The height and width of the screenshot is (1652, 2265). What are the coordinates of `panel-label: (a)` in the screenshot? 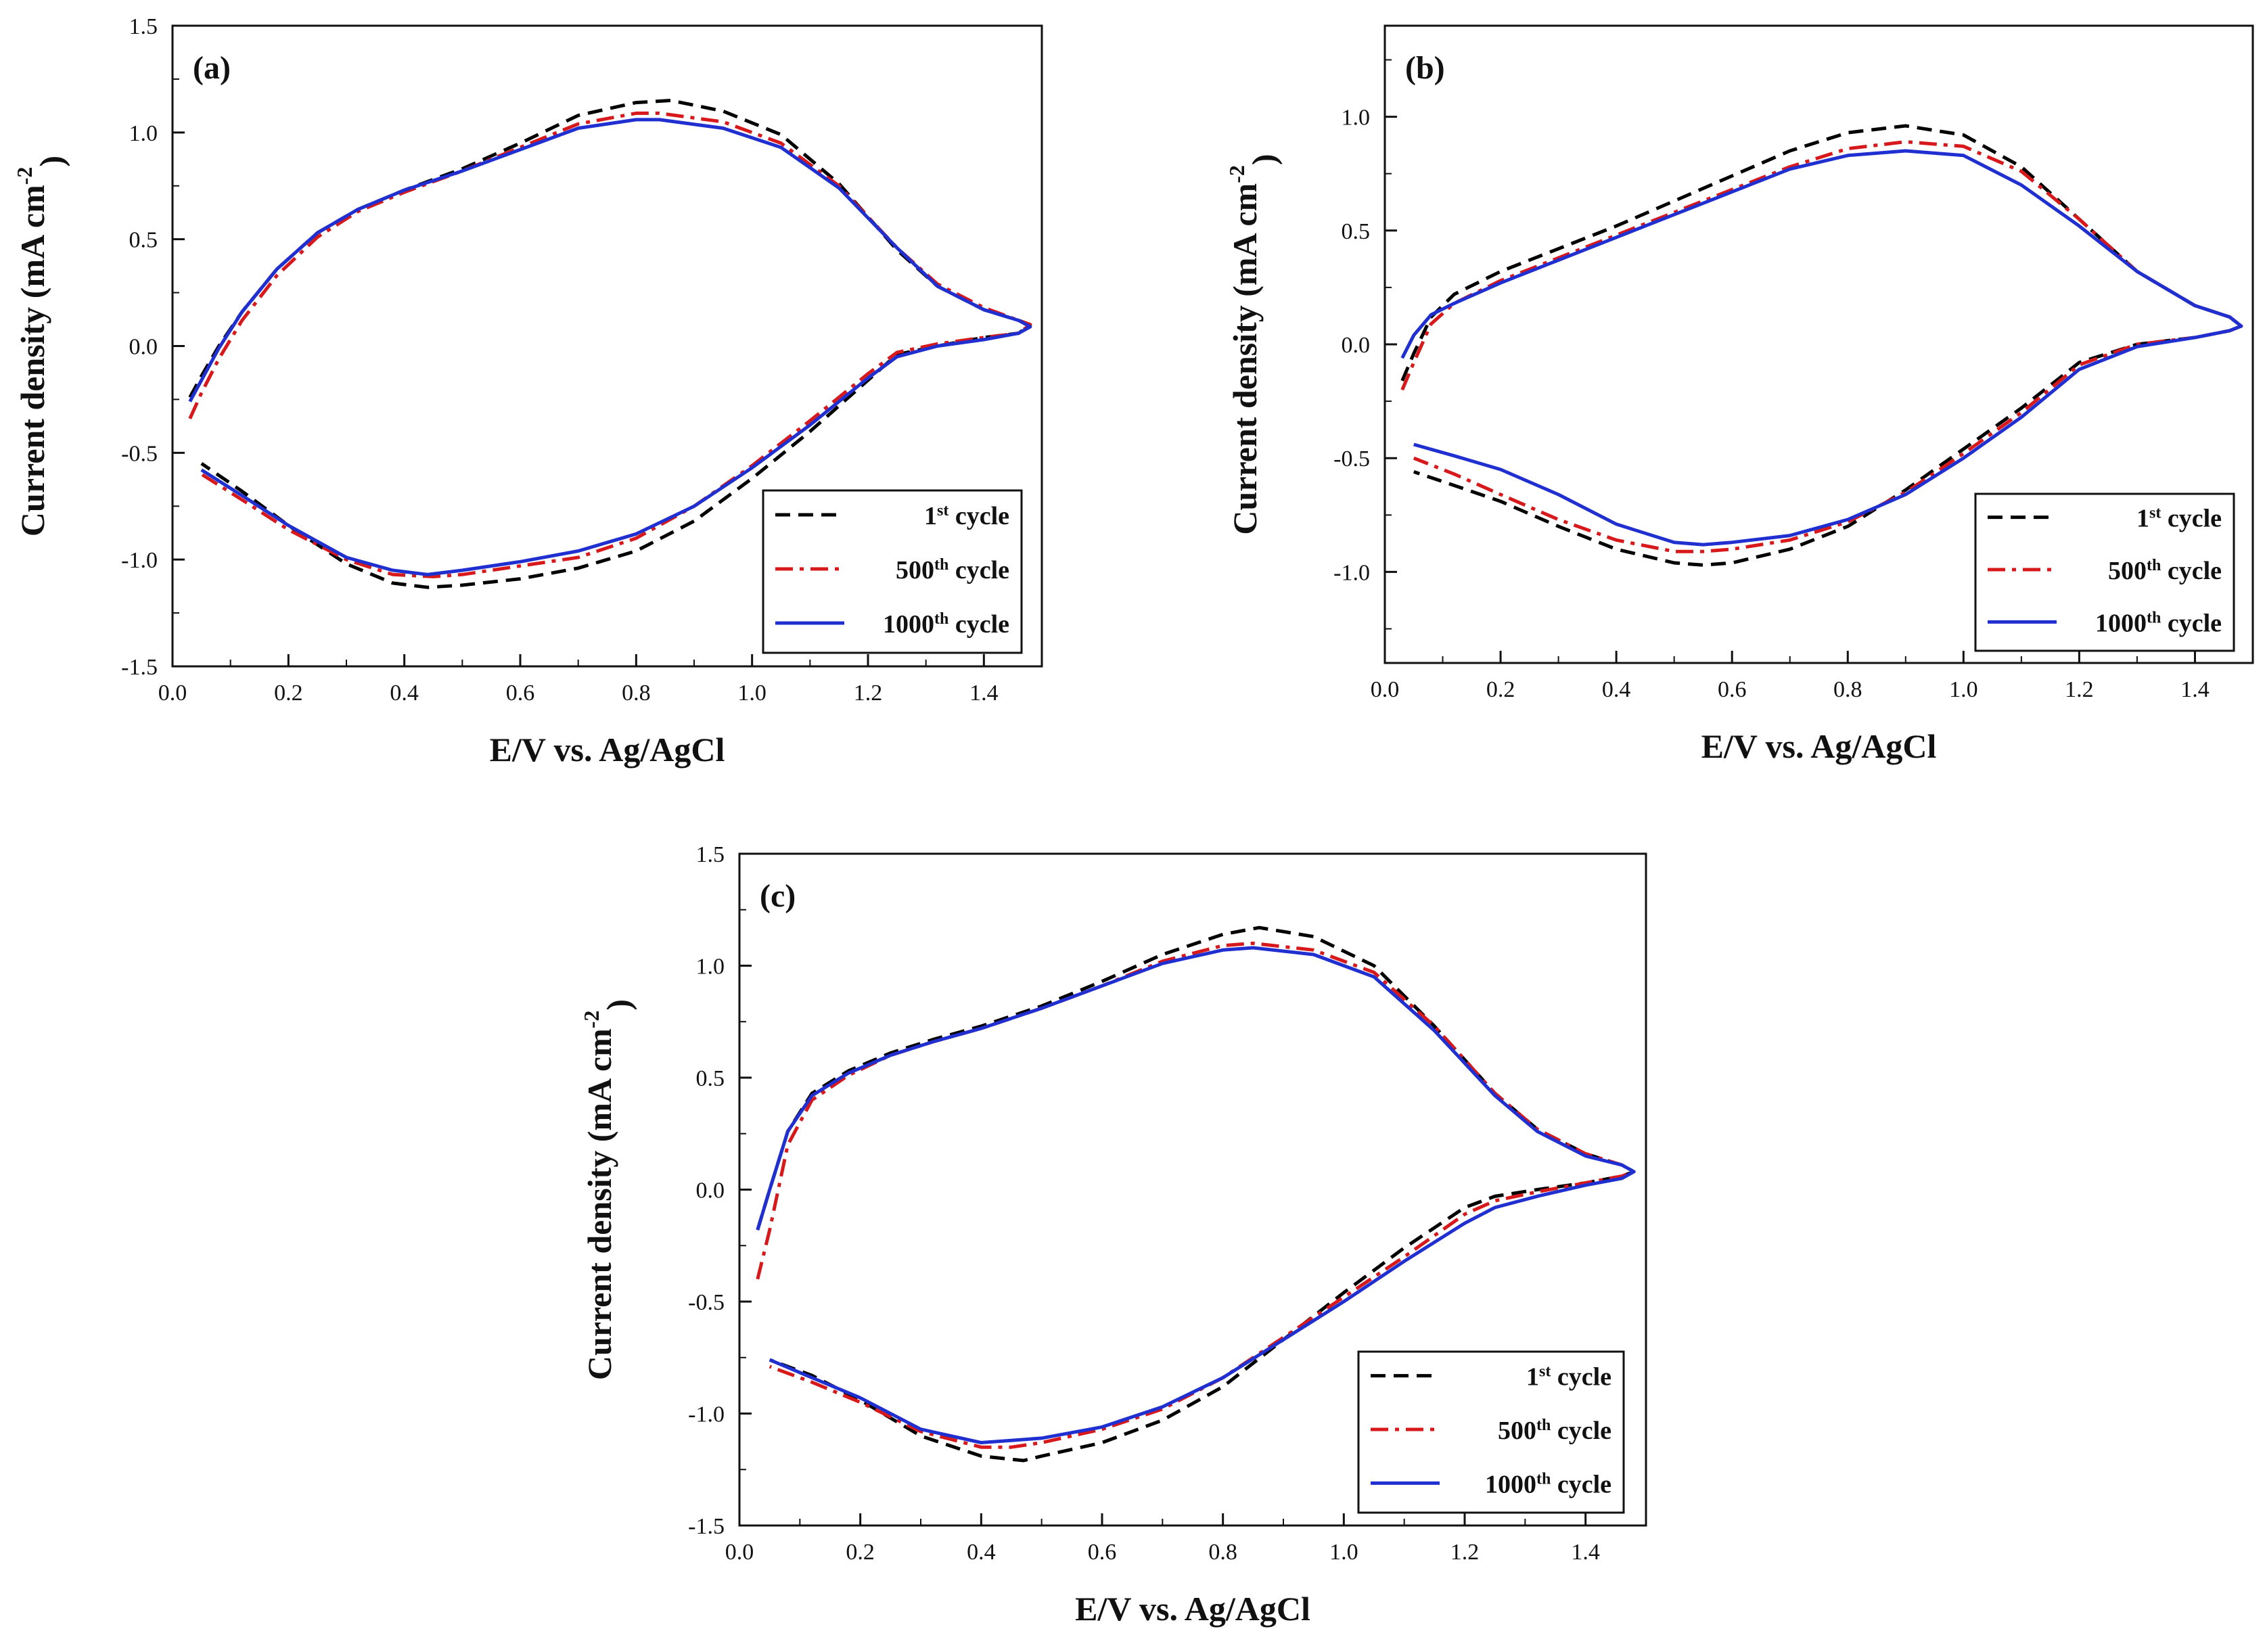 It's located at (212, 68).